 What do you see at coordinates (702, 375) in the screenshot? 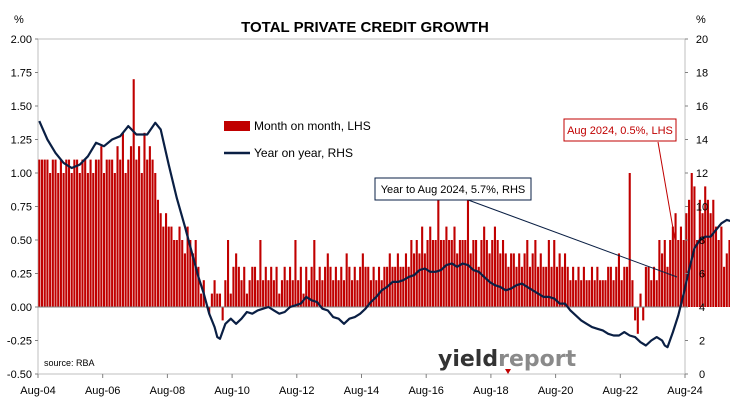
I see `right-tick-label: 0` at bounding box center [702, 375].